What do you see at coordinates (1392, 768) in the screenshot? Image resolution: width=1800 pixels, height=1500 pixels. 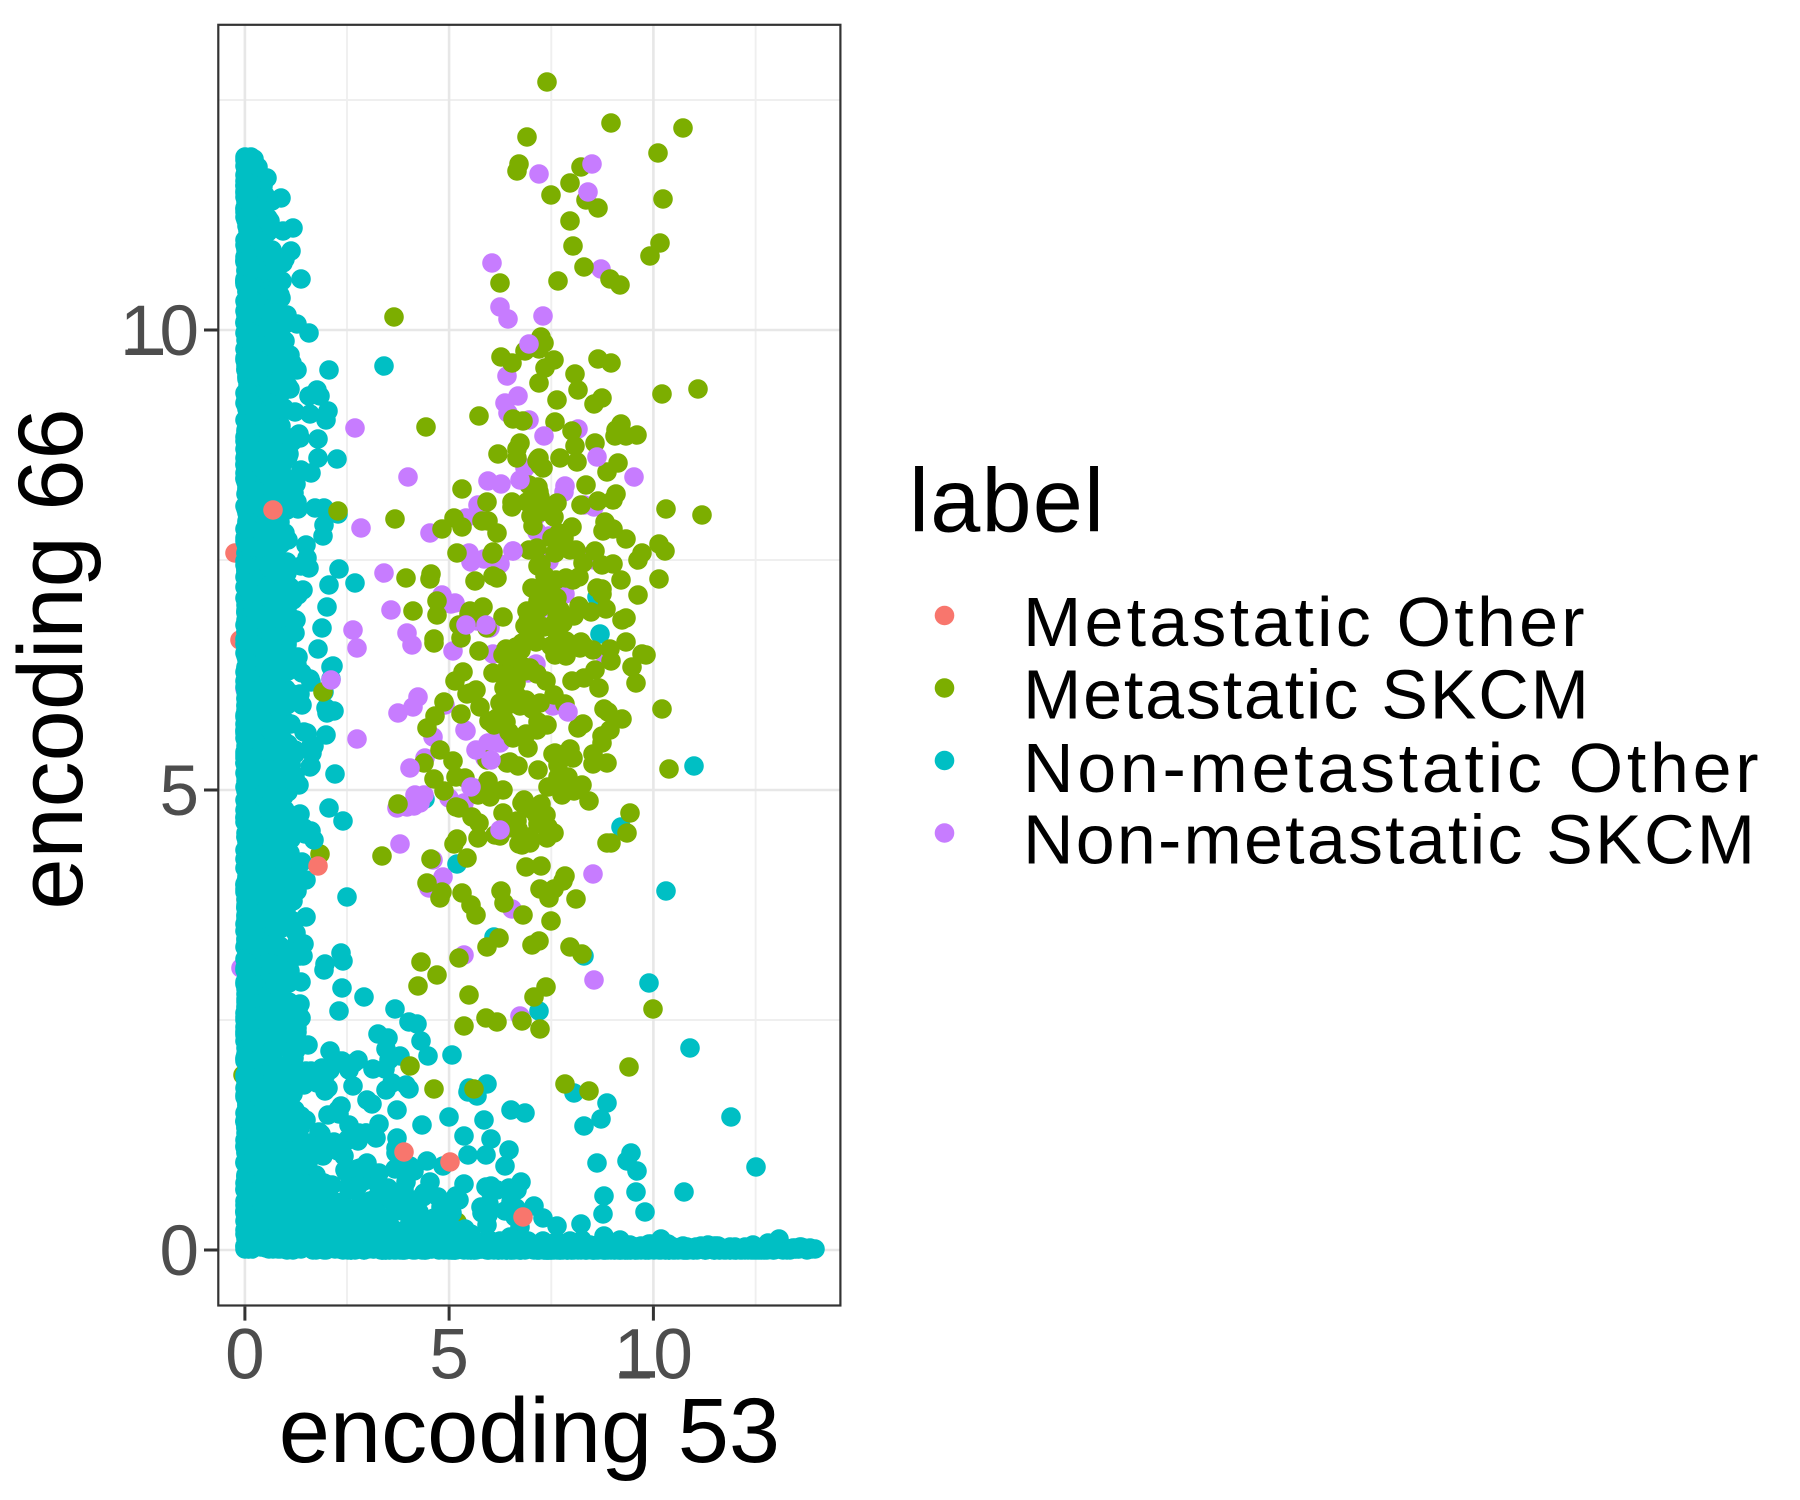 I see `svg-text: Non-metastatic Other` at bounding box center [1392, 768].